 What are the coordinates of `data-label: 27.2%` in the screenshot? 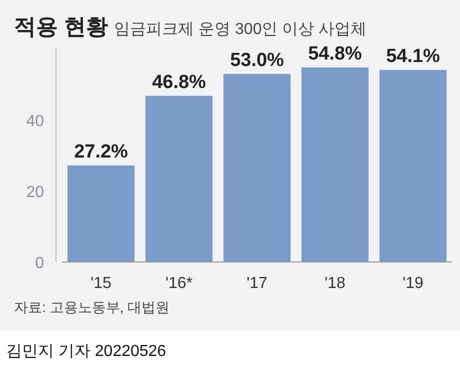 It's located at (101, 151).